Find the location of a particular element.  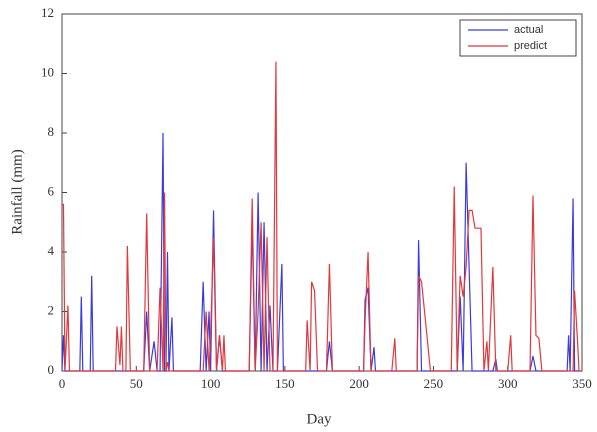

x-tick-label: 100 is located at coordinates (211, 383).